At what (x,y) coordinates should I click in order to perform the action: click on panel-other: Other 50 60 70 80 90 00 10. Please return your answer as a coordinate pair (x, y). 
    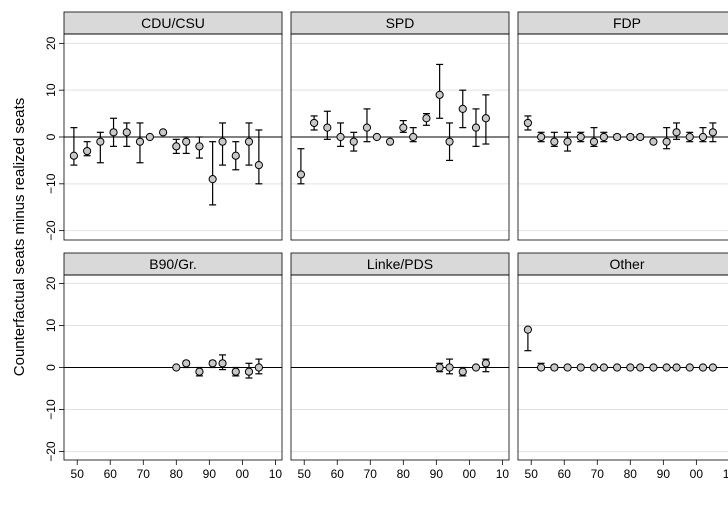
    Looking at the image, I should click on (622, 366).